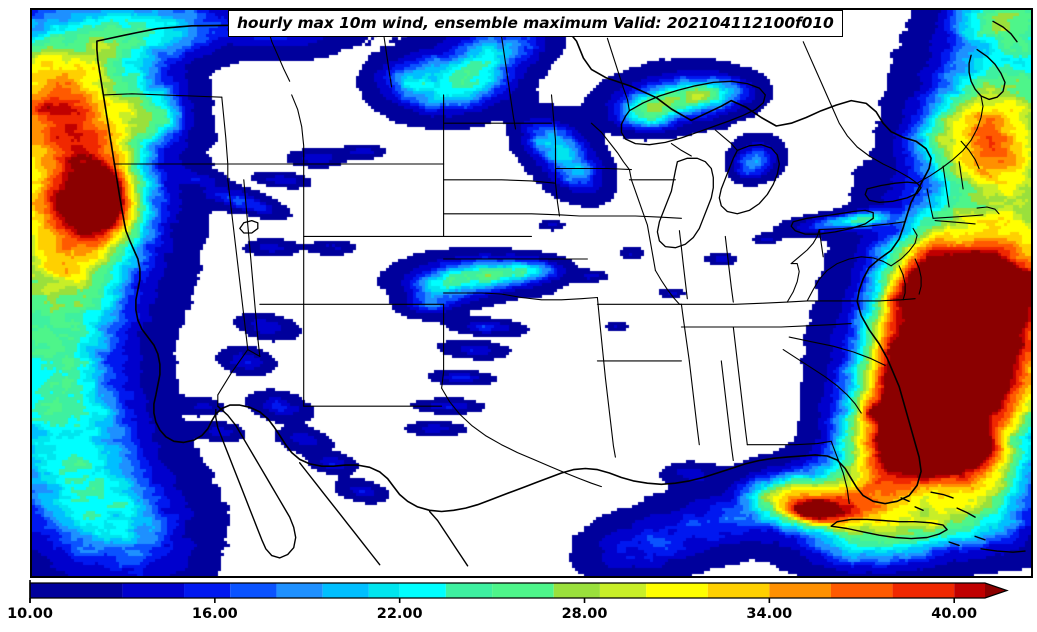  I want to click on colorbar-svg: 10.00 16.00 22.00 28.00 34.00 40.00, so click(508, 601).